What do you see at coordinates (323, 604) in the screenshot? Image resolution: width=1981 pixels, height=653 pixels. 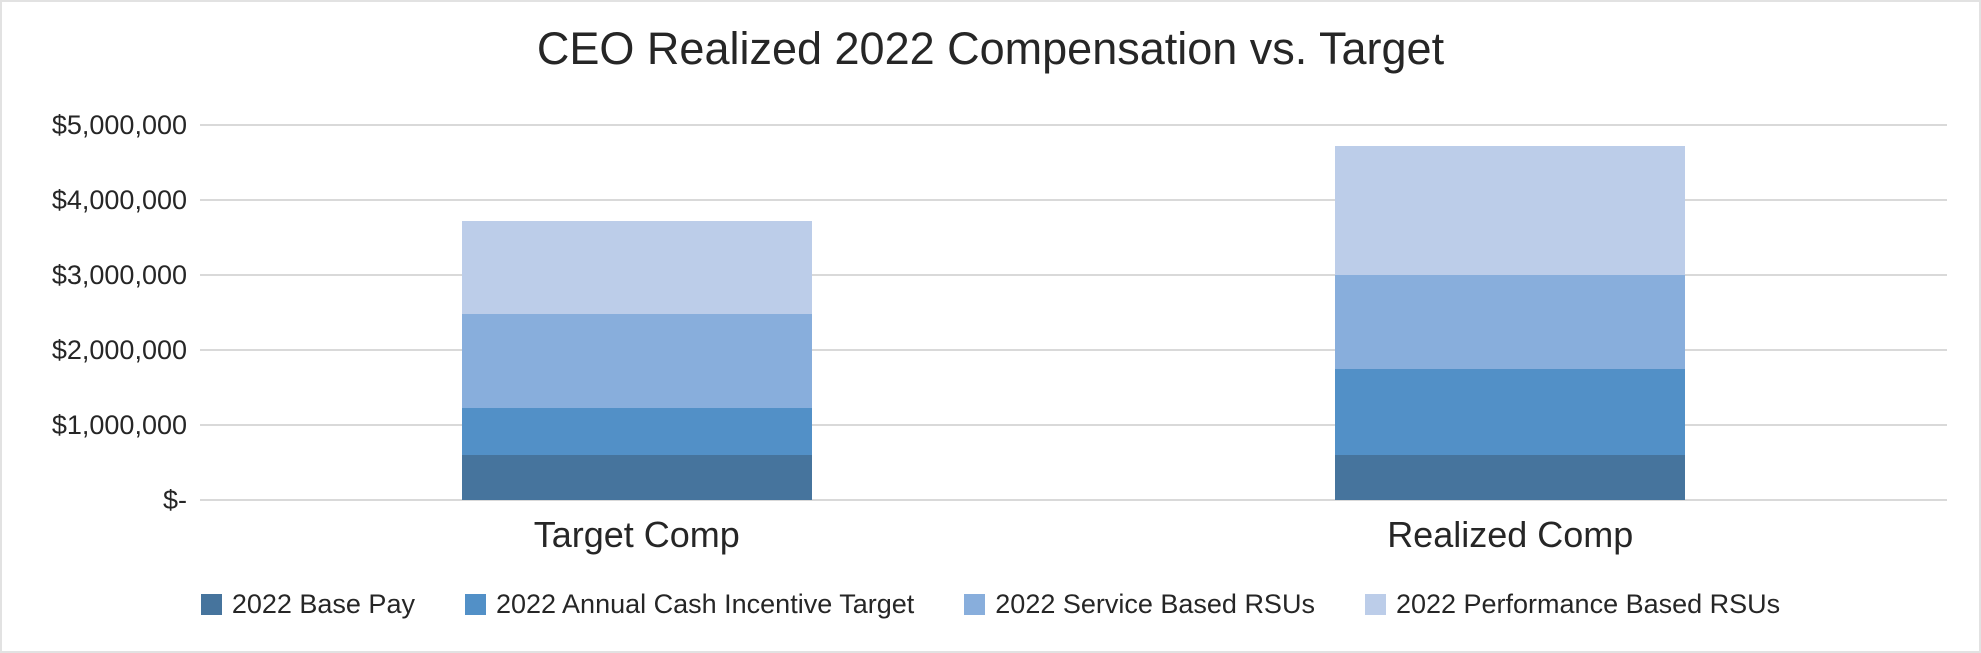 I see `legend-label: 2022 Base Pay` at bounding box center [323, 604].